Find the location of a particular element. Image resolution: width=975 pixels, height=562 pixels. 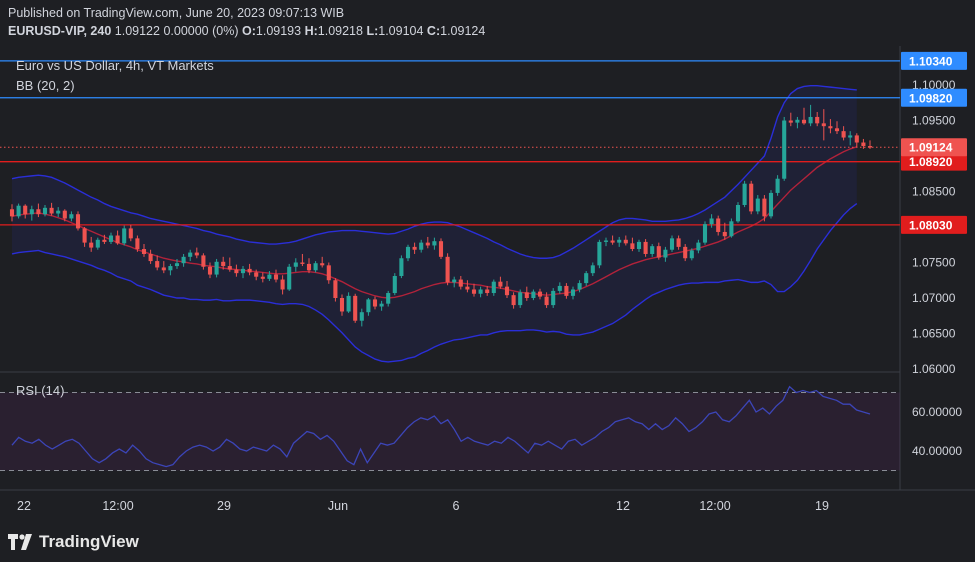

price-tick-label: 1.06000 is located at coordinates (934, 369).